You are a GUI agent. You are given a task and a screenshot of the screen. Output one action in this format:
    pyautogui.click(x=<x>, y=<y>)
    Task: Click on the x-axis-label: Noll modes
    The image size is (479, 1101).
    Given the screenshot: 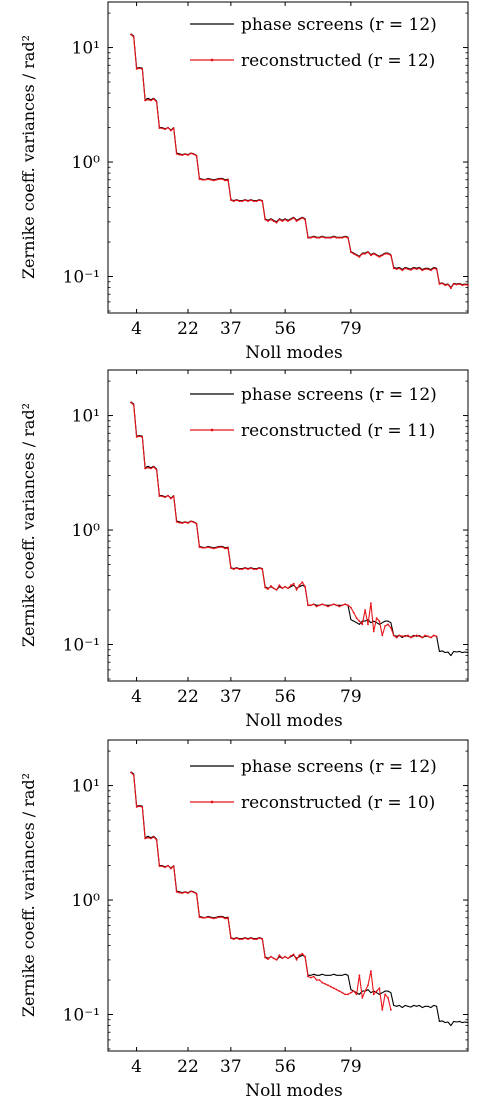 What is the action you would take?
    pyautogui.click(x=293, y=721)
    